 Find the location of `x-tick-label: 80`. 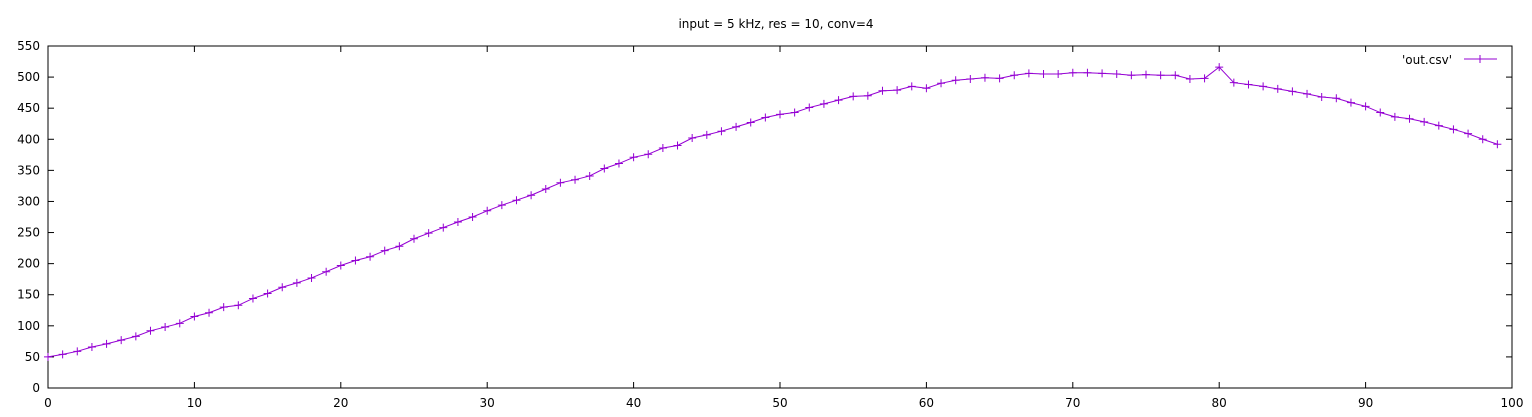

x-tick-label: 80 is located at coordinates (1219, 403).